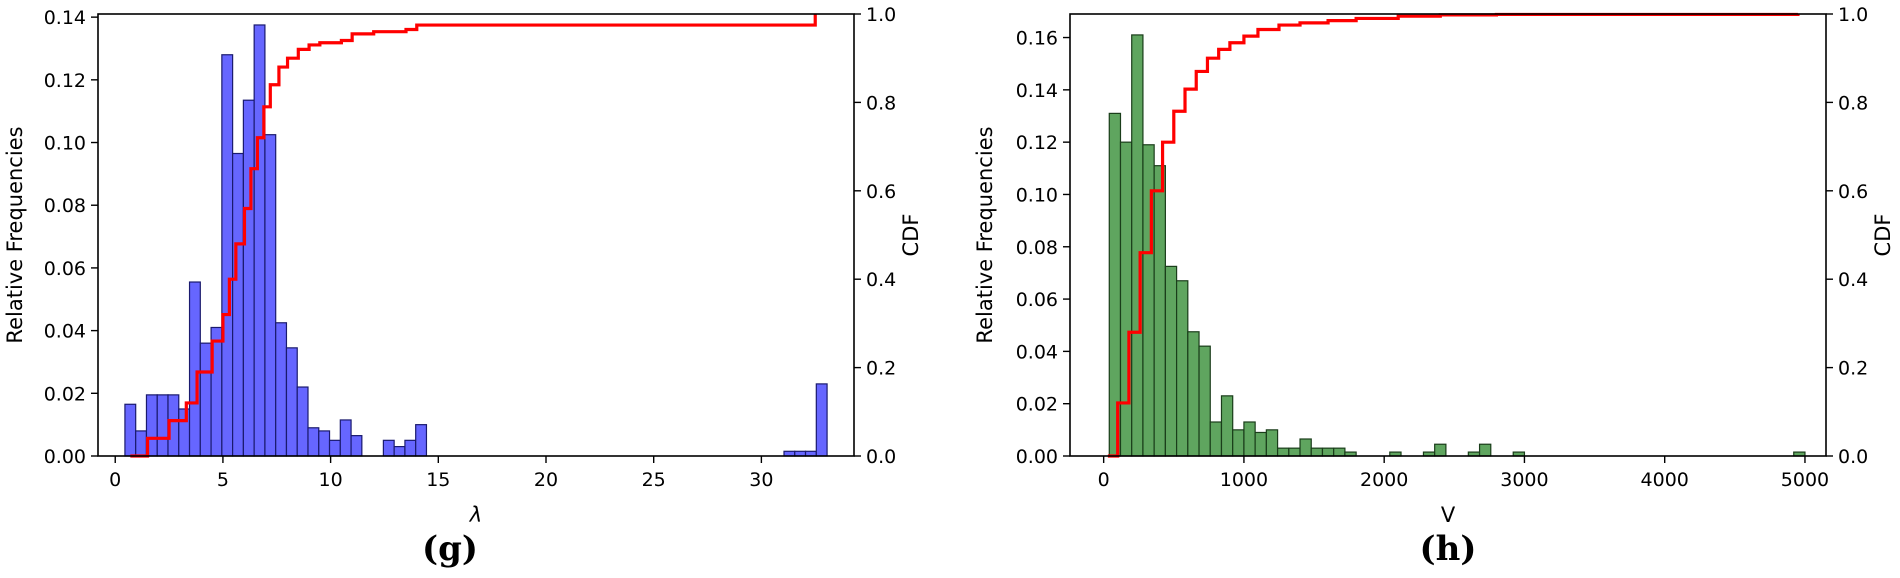 This screenshot has height=578, width=1900. Describe the element at coordinates (1524, 480) in the screenshot. I see `x-tick-label: 3000` at that location.